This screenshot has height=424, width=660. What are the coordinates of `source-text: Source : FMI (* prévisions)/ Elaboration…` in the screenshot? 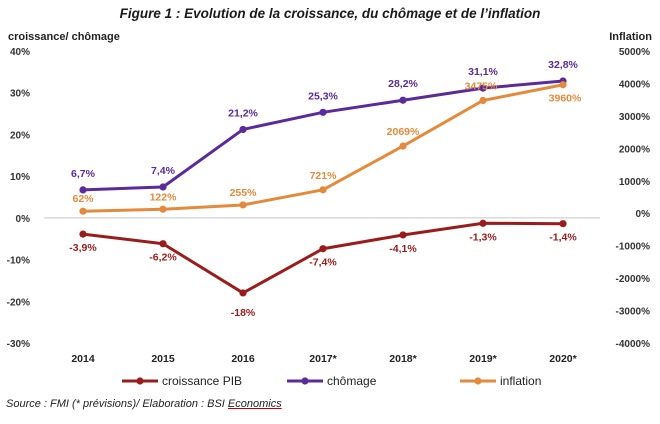 It's located at (117, 404).